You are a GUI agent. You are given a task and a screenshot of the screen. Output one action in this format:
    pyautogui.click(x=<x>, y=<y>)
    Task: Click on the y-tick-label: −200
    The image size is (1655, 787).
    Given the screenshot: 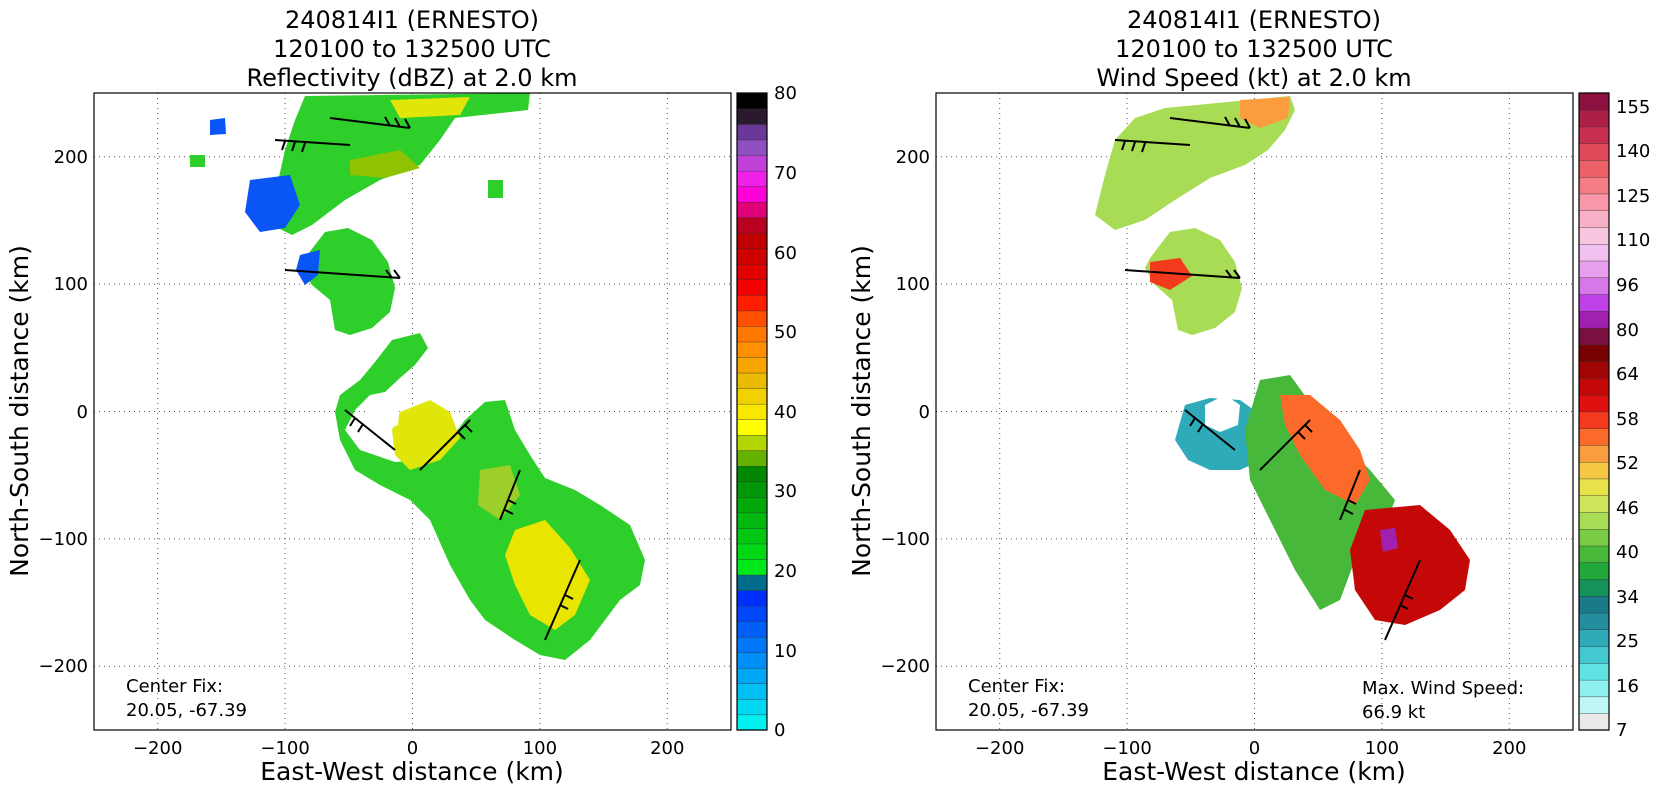 What is the action you would take?
    pyautogui.click(x=905, y=666)
    